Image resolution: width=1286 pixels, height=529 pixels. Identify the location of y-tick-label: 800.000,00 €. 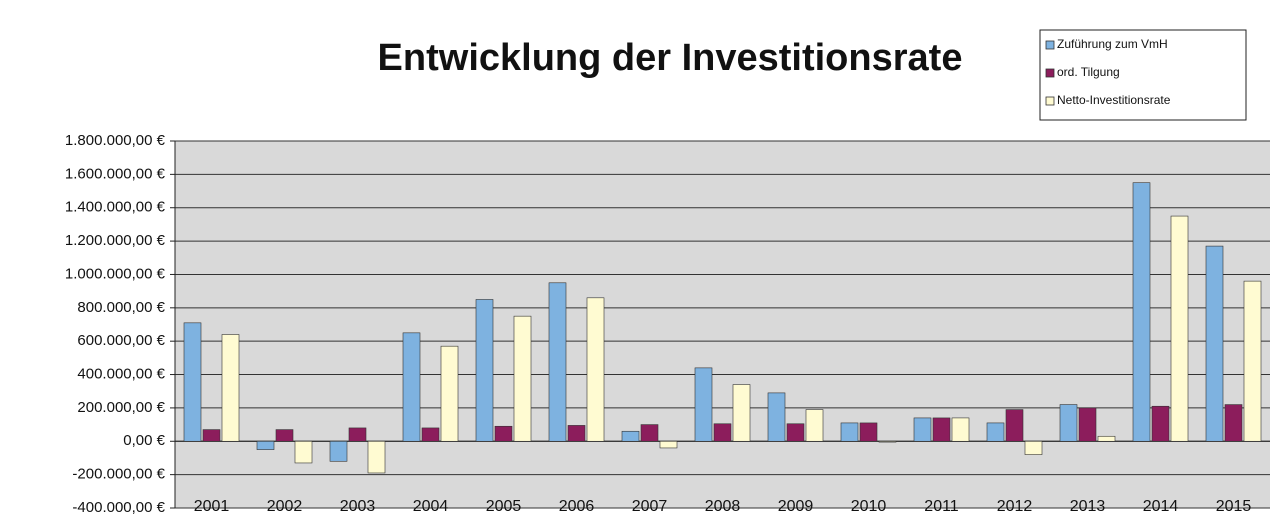
(121, 307).